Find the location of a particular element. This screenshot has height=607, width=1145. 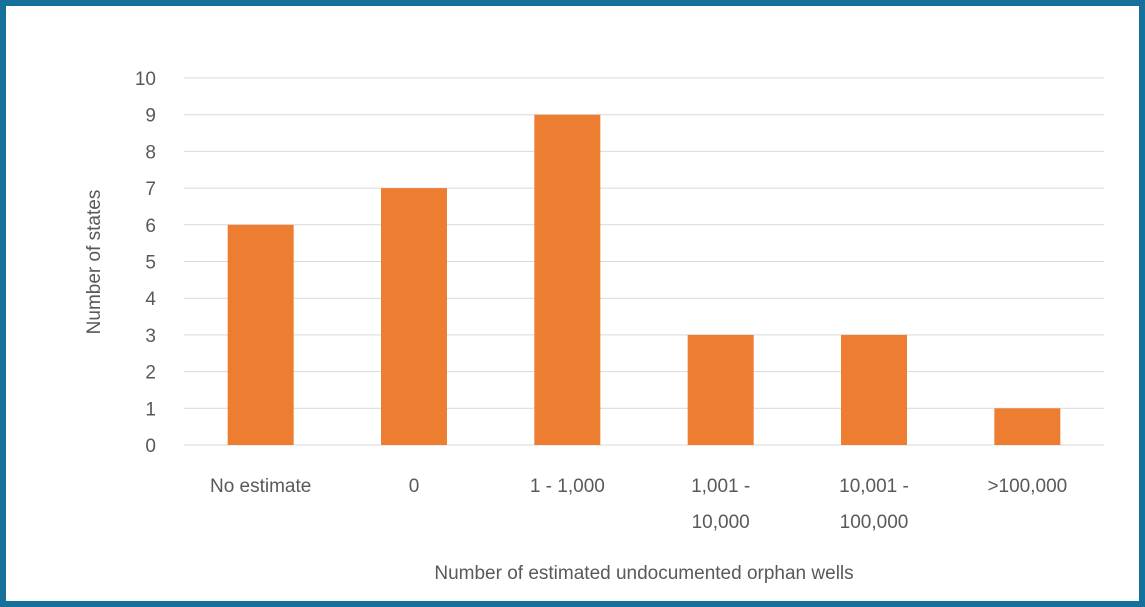

y-tick-label: 1 is located at coordinates (150, 409).